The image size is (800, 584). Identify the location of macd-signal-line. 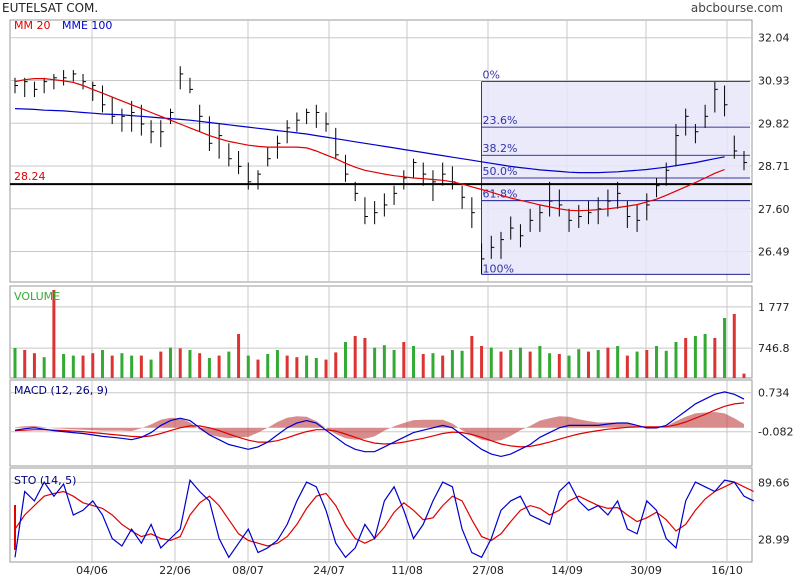
(379, 425).